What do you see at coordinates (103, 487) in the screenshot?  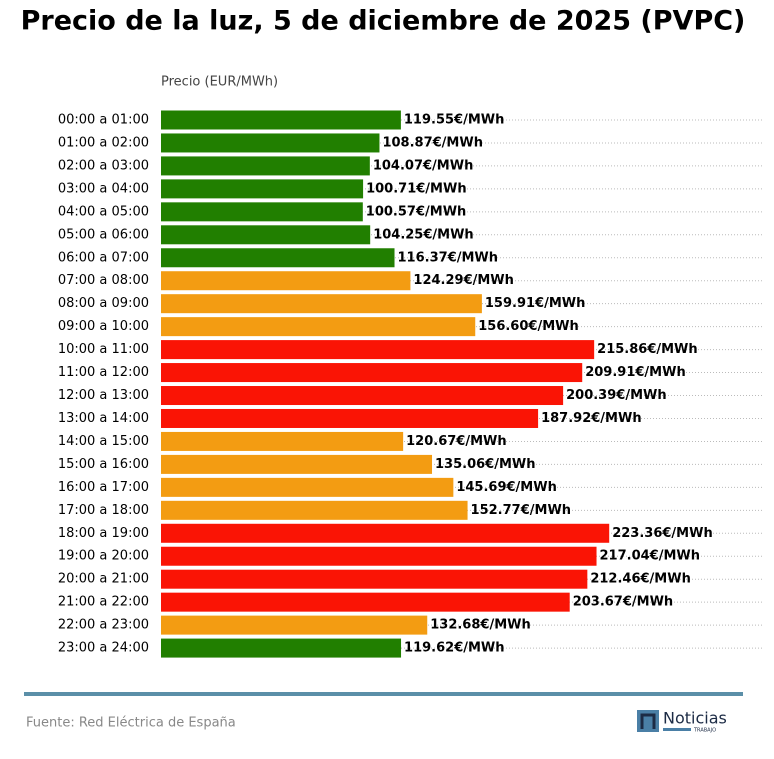 I see `y-tick-label: 16:00 a 17:00` at bounding box center [103, 487].